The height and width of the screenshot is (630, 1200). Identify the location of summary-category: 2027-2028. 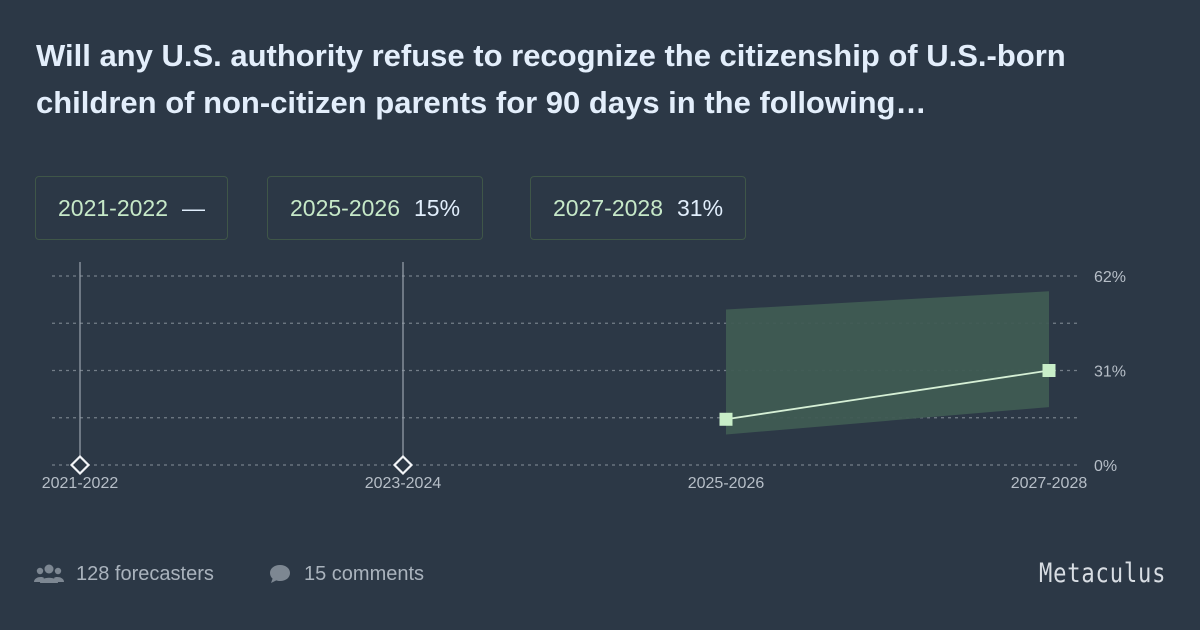
(608, 207).